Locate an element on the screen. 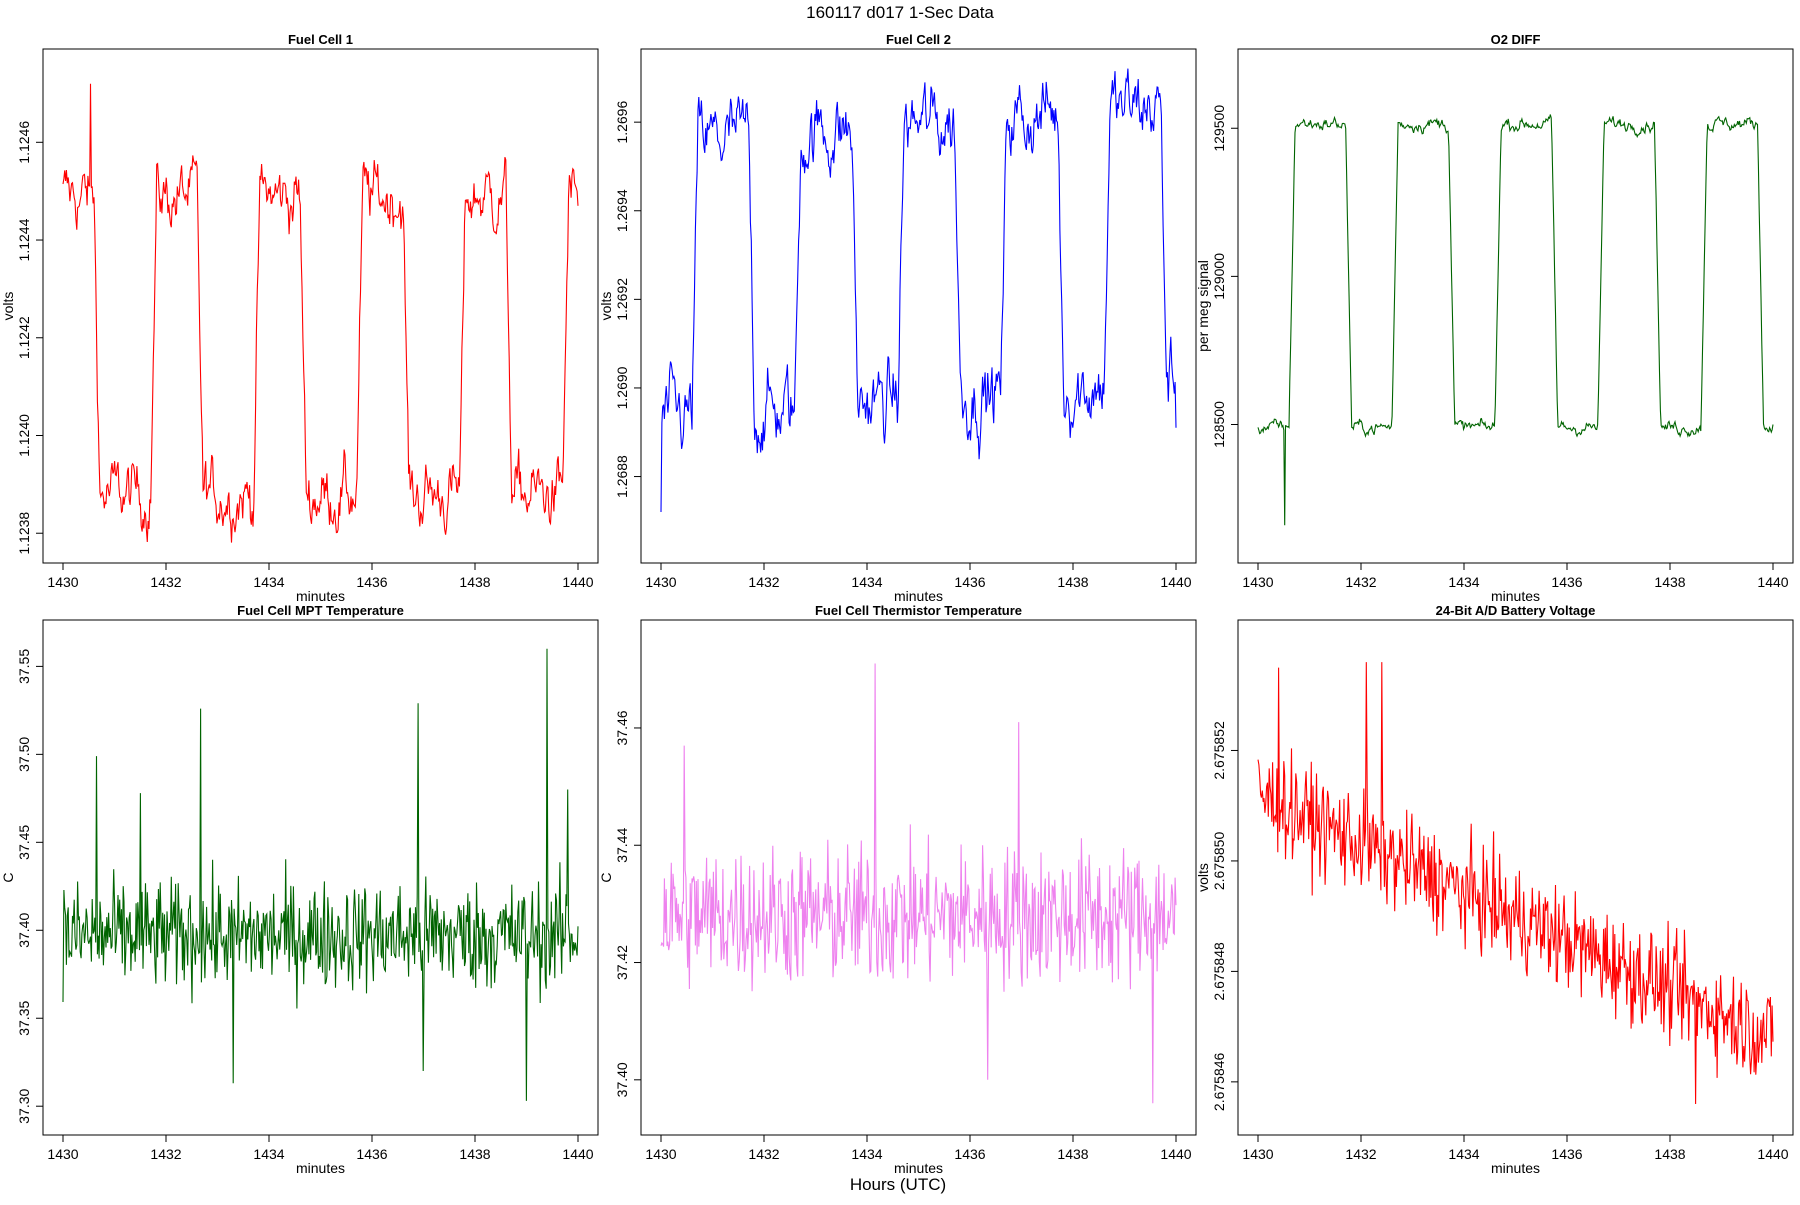 This screenshot has width=1800, height=1205. y-tick-label: 1.2692 is located at coordinates (622, 299).